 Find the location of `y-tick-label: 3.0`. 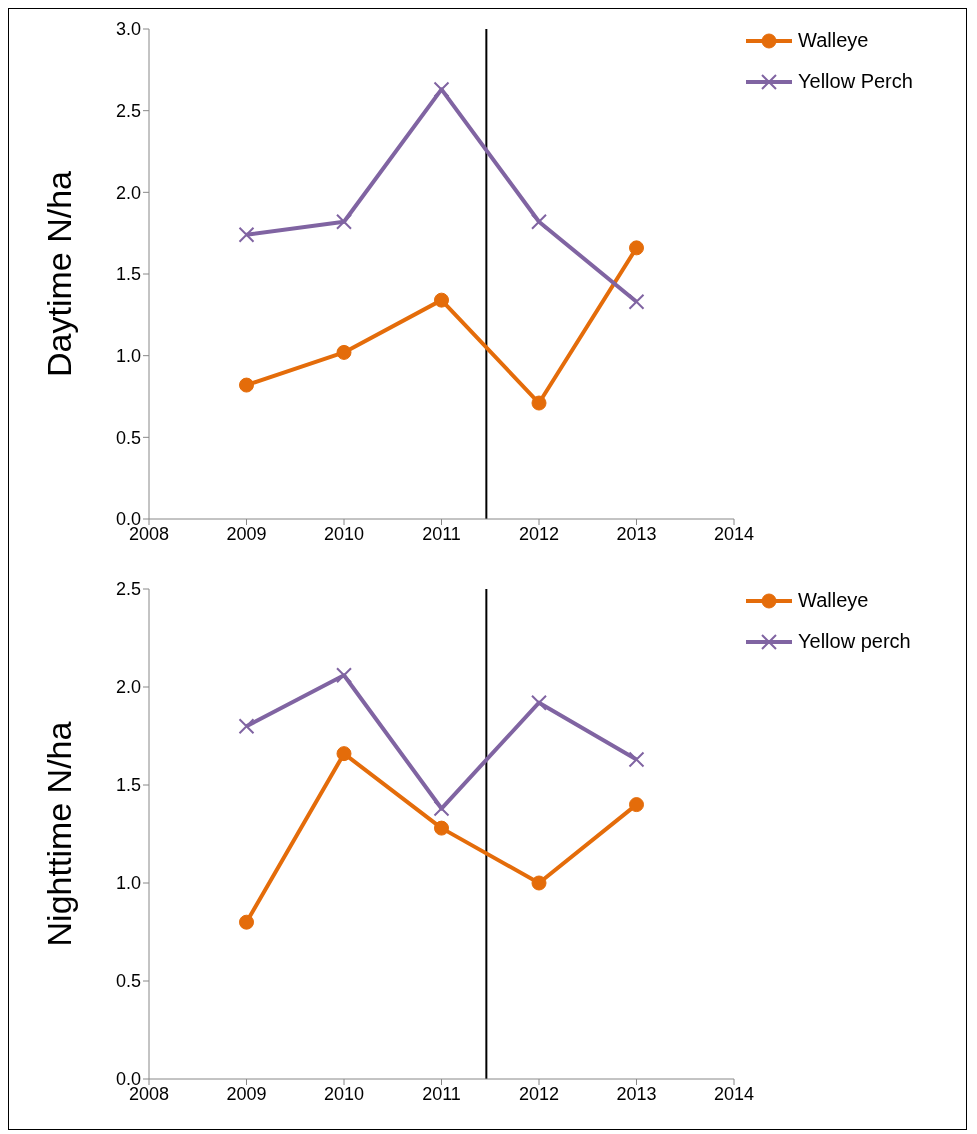

y-tick-label: 3.0 is located at coordinates (128, 29).